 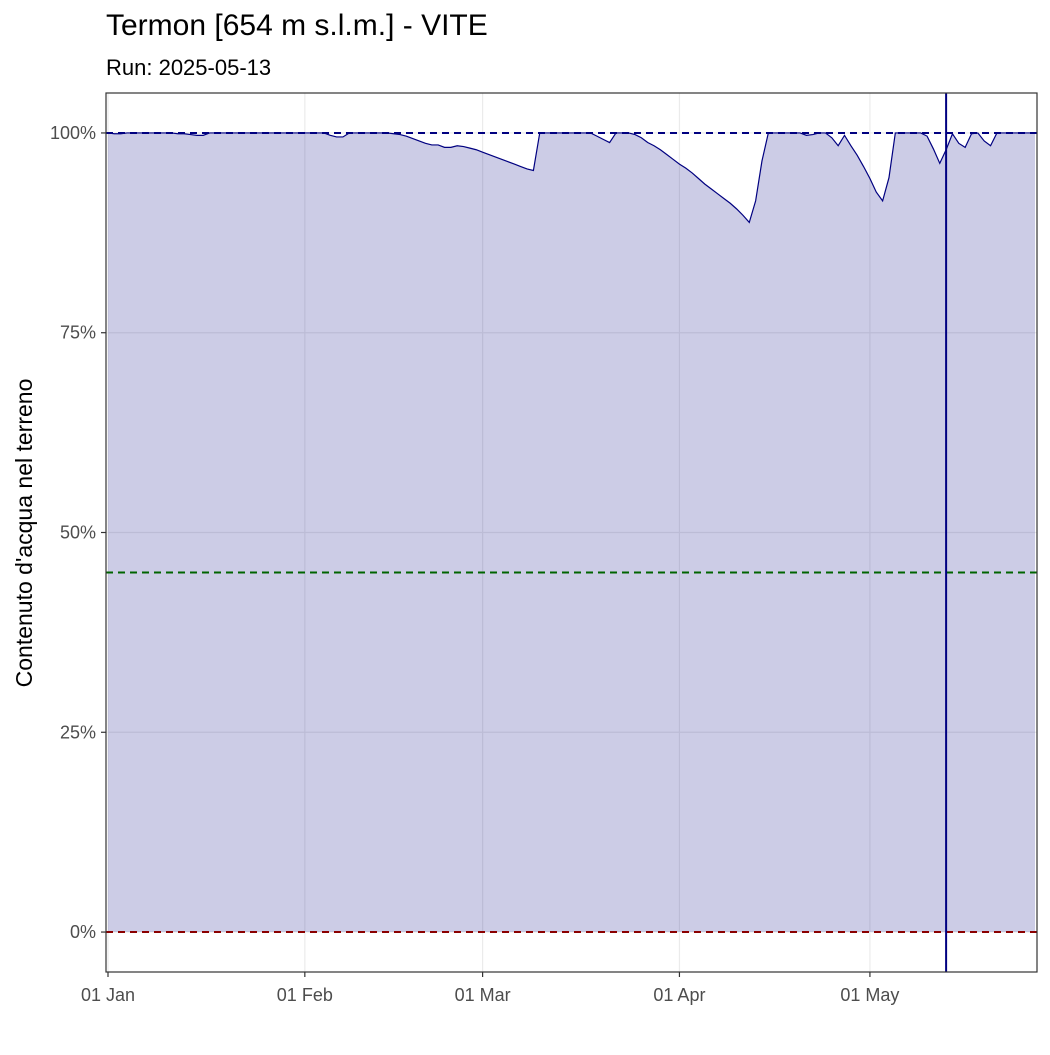 What do you see at coordinates (83, 932) in the screenshot?
I see `y-tick-label: 0%` at bounding box center [83, 932].